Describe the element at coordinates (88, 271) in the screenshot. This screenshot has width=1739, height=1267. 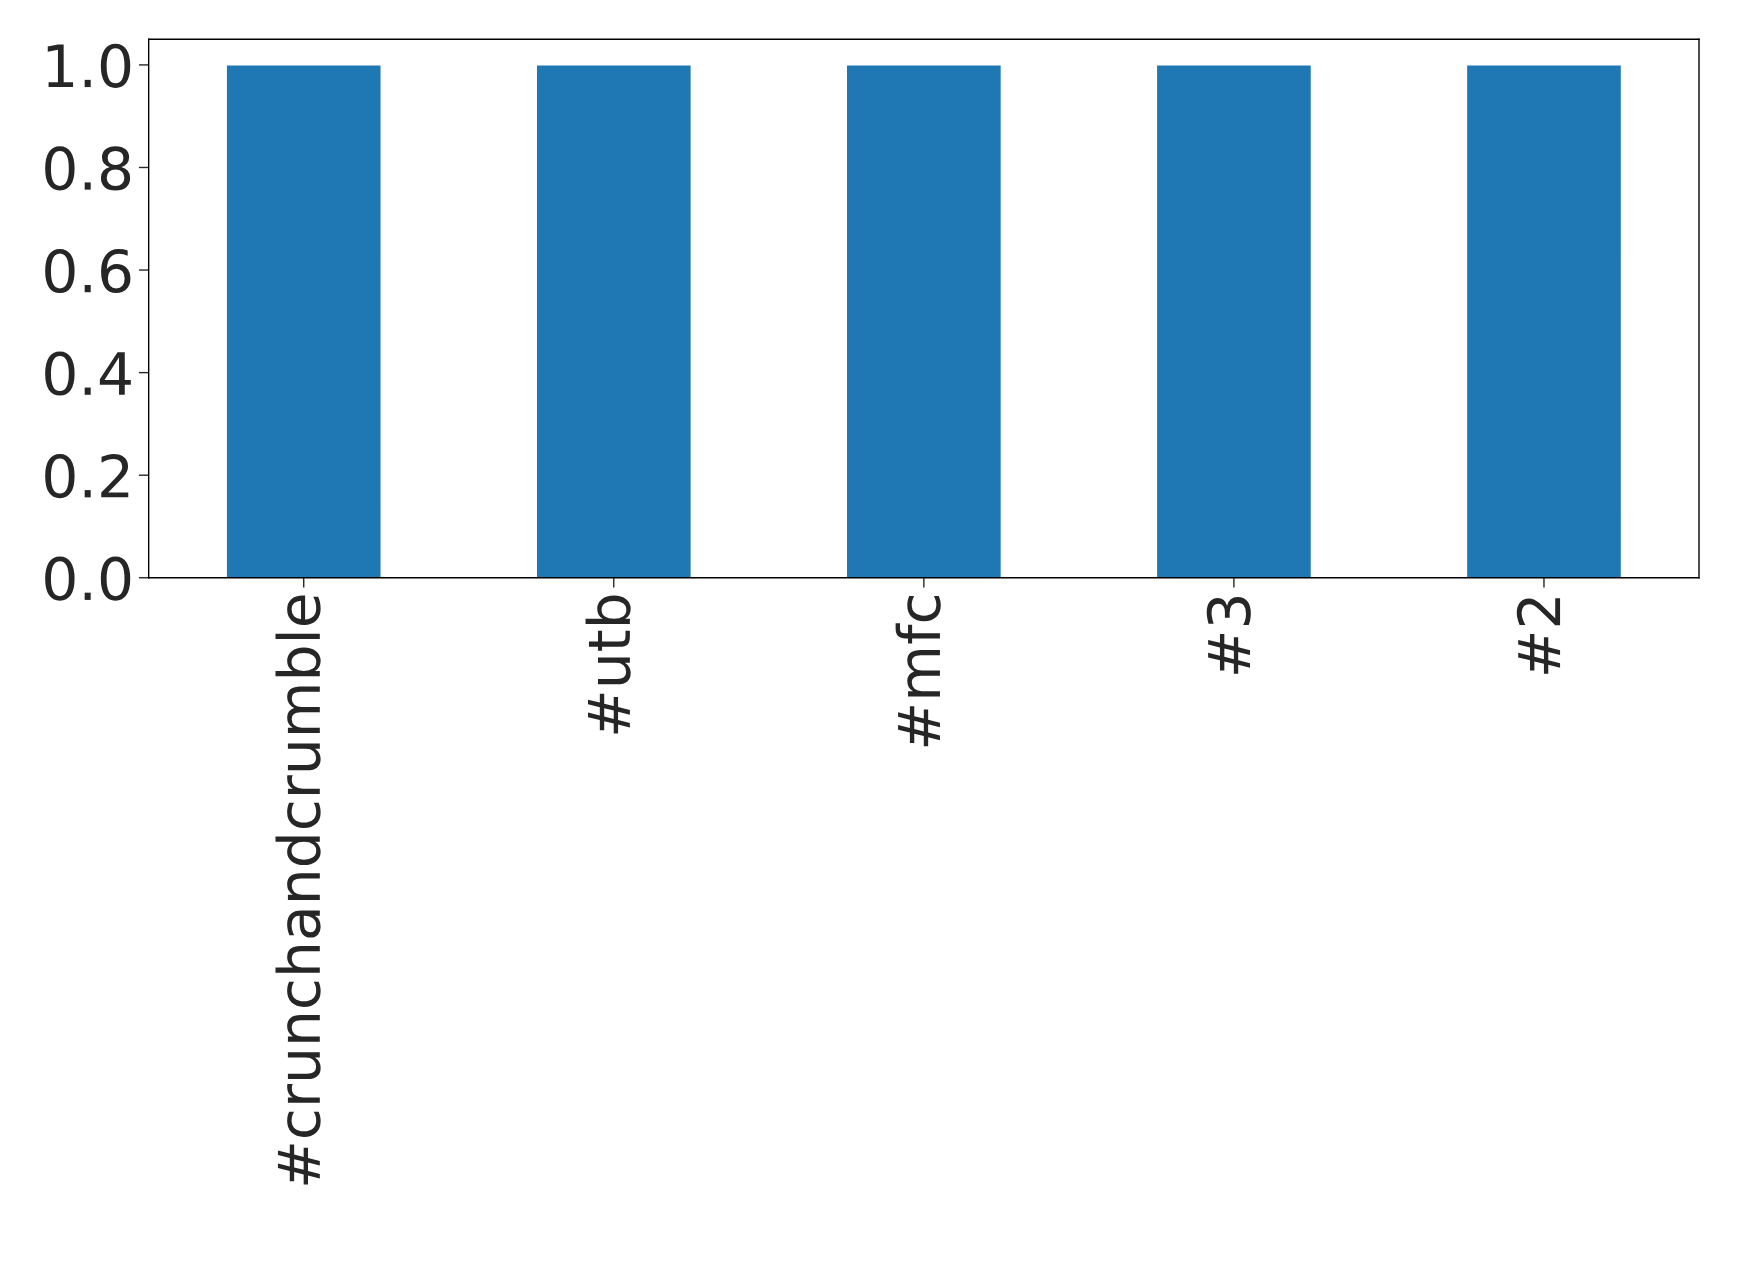
I see `y-tick-label: 0.6` at that location.